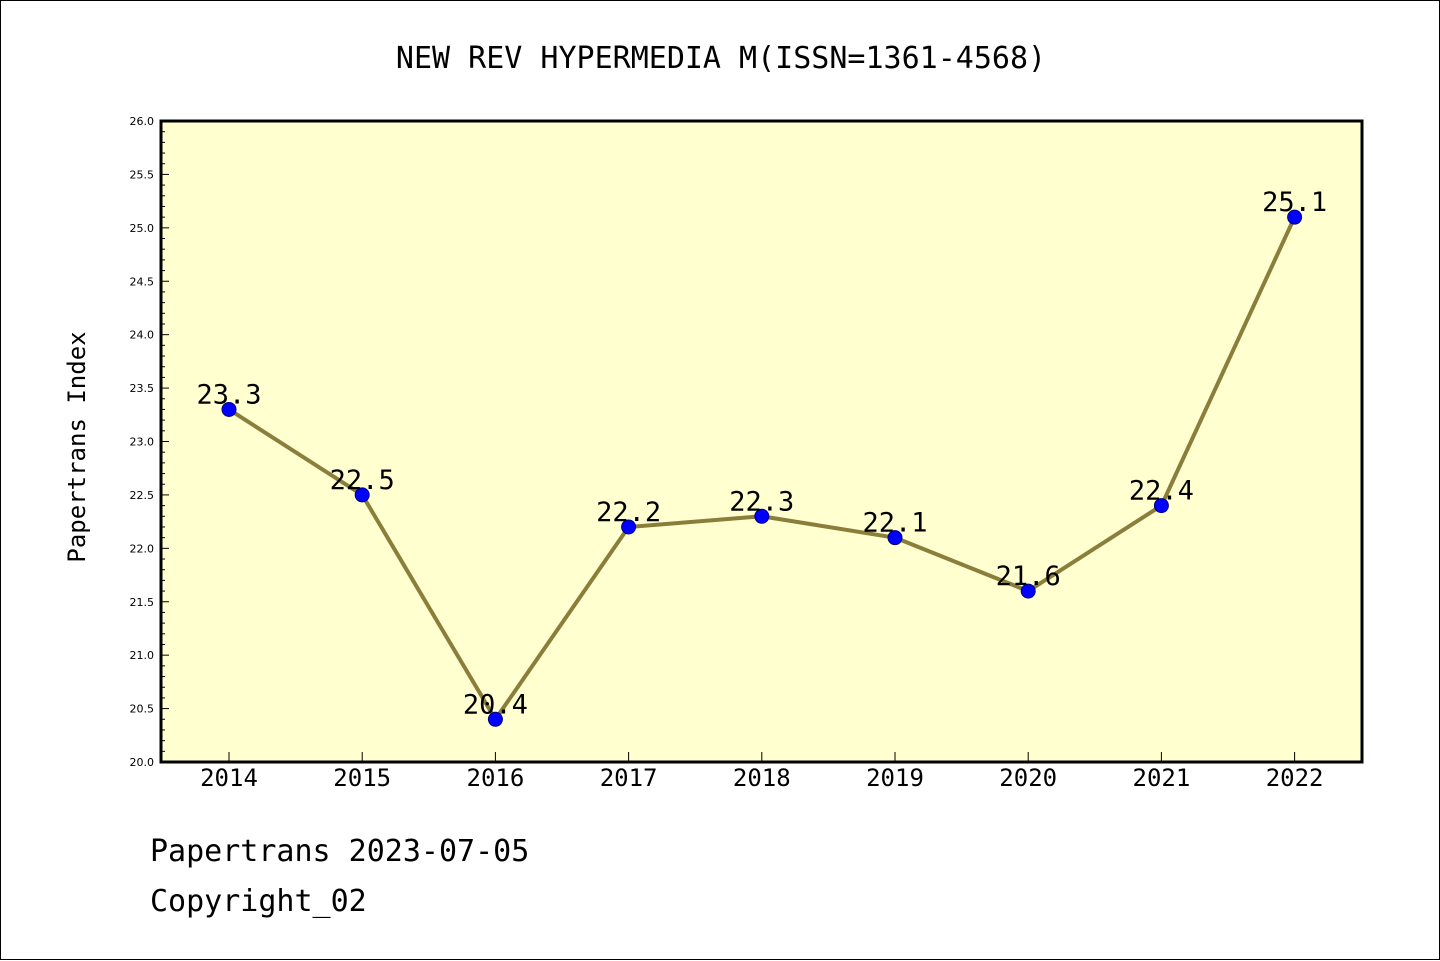 This screenshot has height=961, width=1440. I want to click on y-tick-label: 25.5, so click(142, 174).